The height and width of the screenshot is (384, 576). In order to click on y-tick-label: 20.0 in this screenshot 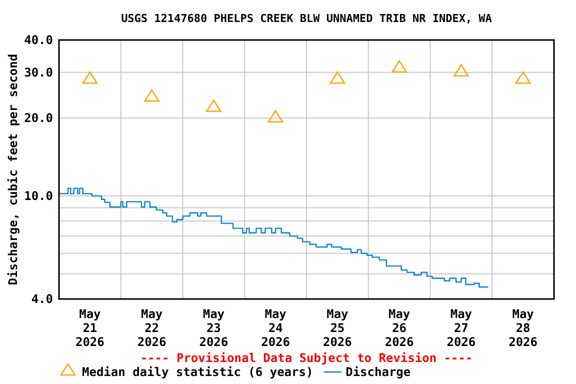, I will do `click(38, 118)`.